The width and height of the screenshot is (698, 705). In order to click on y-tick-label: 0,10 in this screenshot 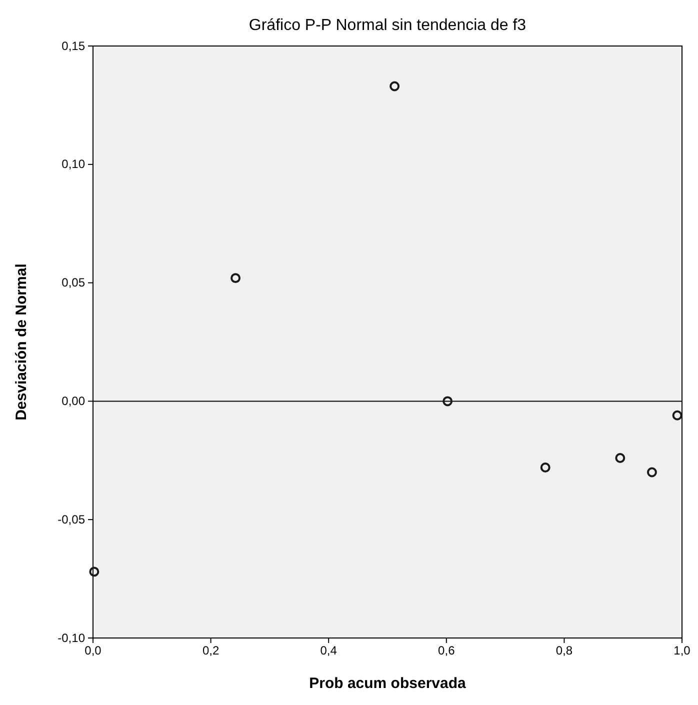, I will do `click(74, 164)`.